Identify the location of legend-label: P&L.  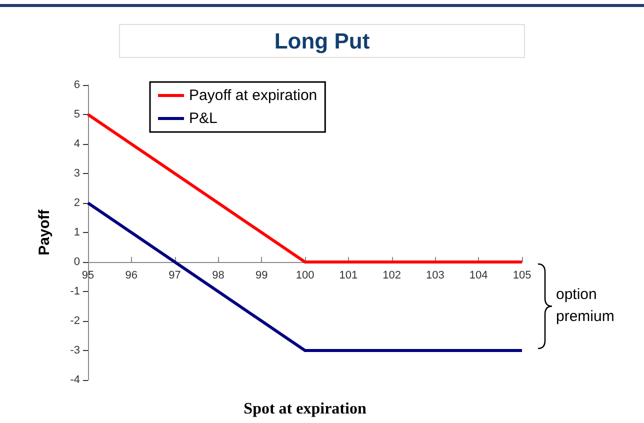
(203, 118).